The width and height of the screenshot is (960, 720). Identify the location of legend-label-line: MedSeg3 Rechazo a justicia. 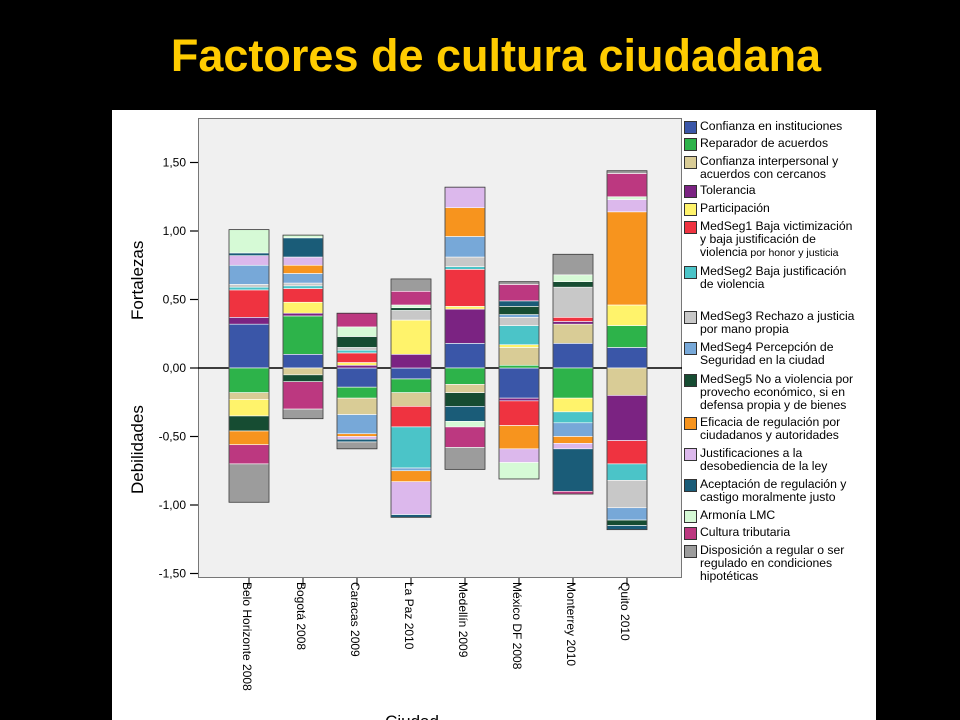
(777, 316).